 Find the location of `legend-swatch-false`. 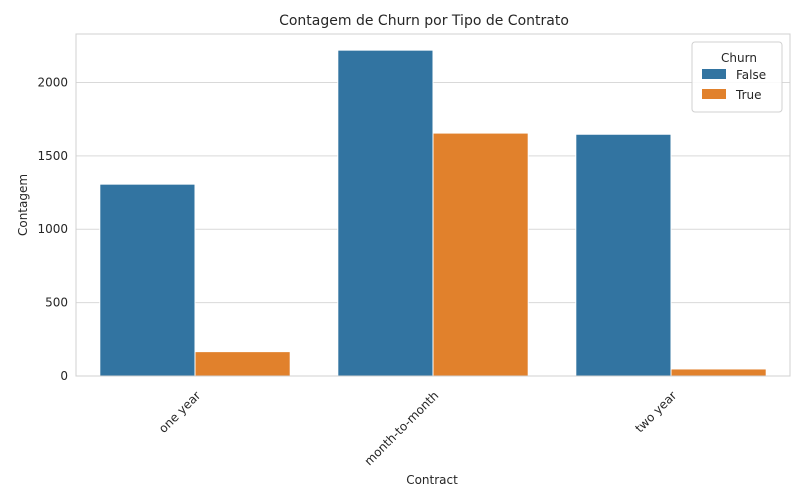

legend-swatch-false is located at coordinates (714, 74).